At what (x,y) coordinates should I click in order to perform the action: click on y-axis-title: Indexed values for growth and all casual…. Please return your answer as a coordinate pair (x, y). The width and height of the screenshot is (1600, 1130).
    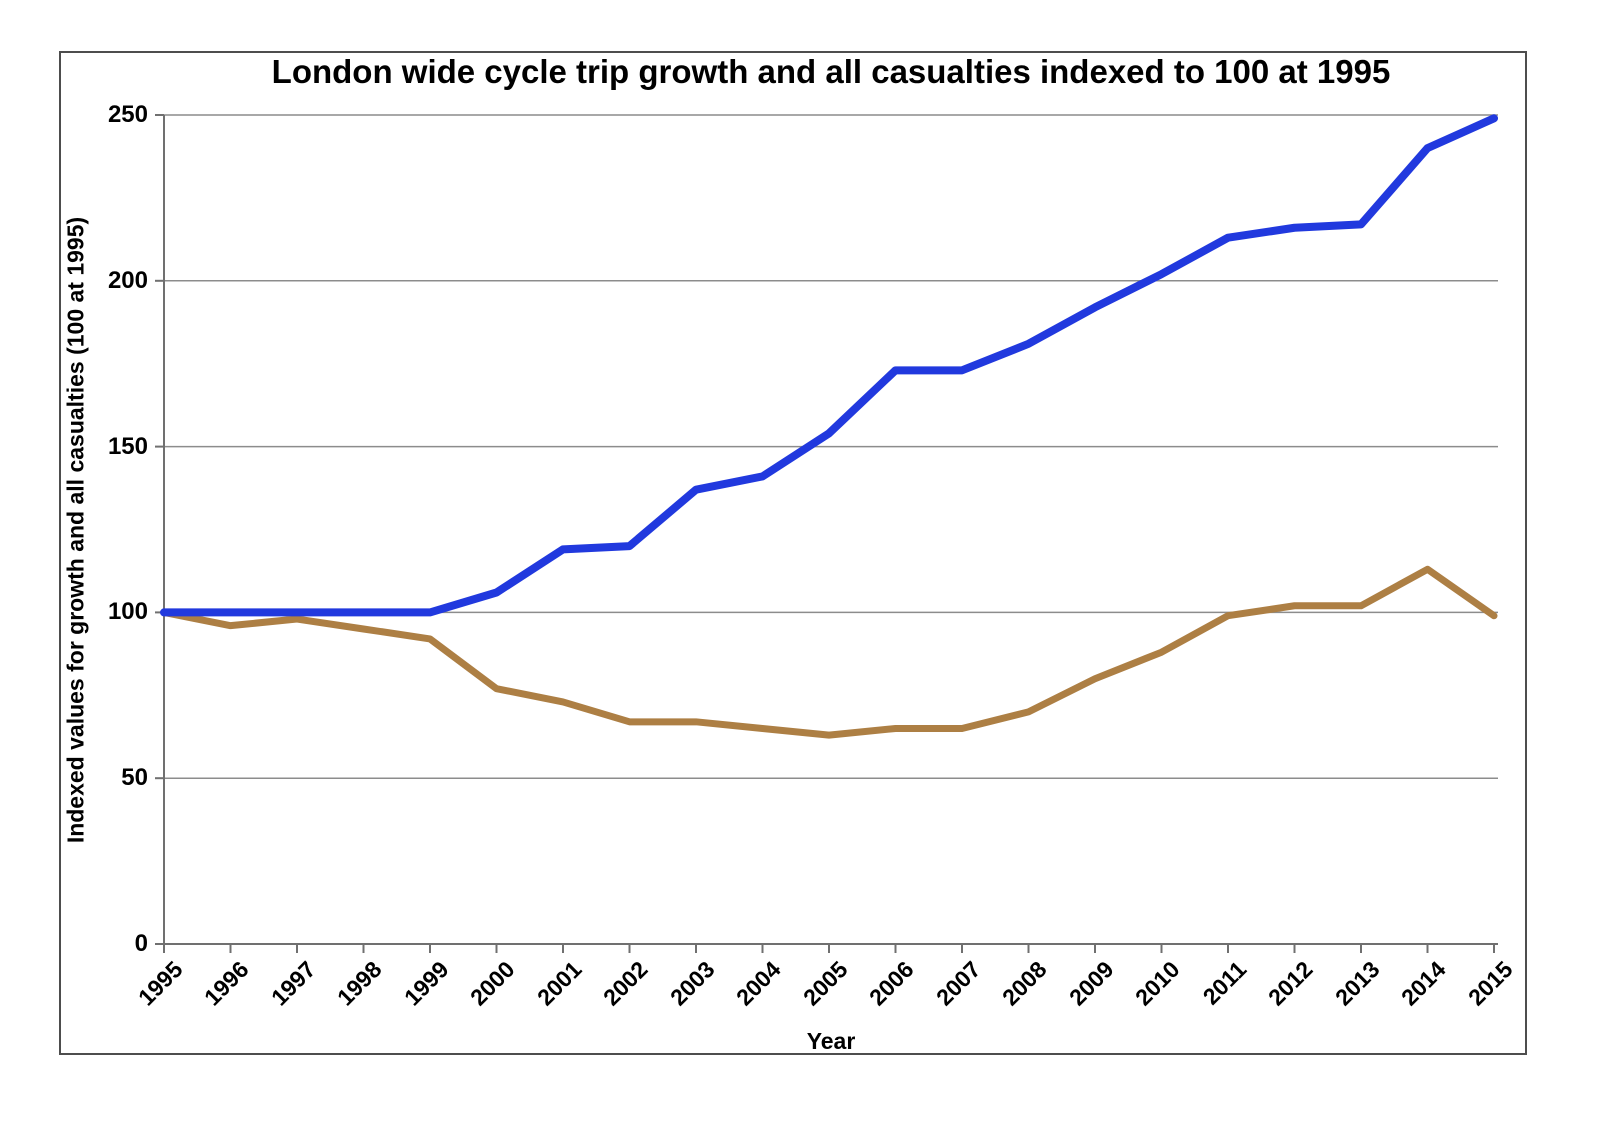
    Looking at the image, I should click on (75, 530).